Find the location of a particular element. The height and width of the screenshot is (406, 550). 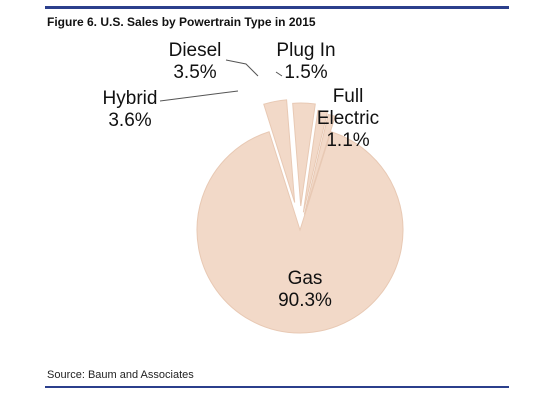

slice-value-plug-in: 1.5% is located at coordinates (305, 72).